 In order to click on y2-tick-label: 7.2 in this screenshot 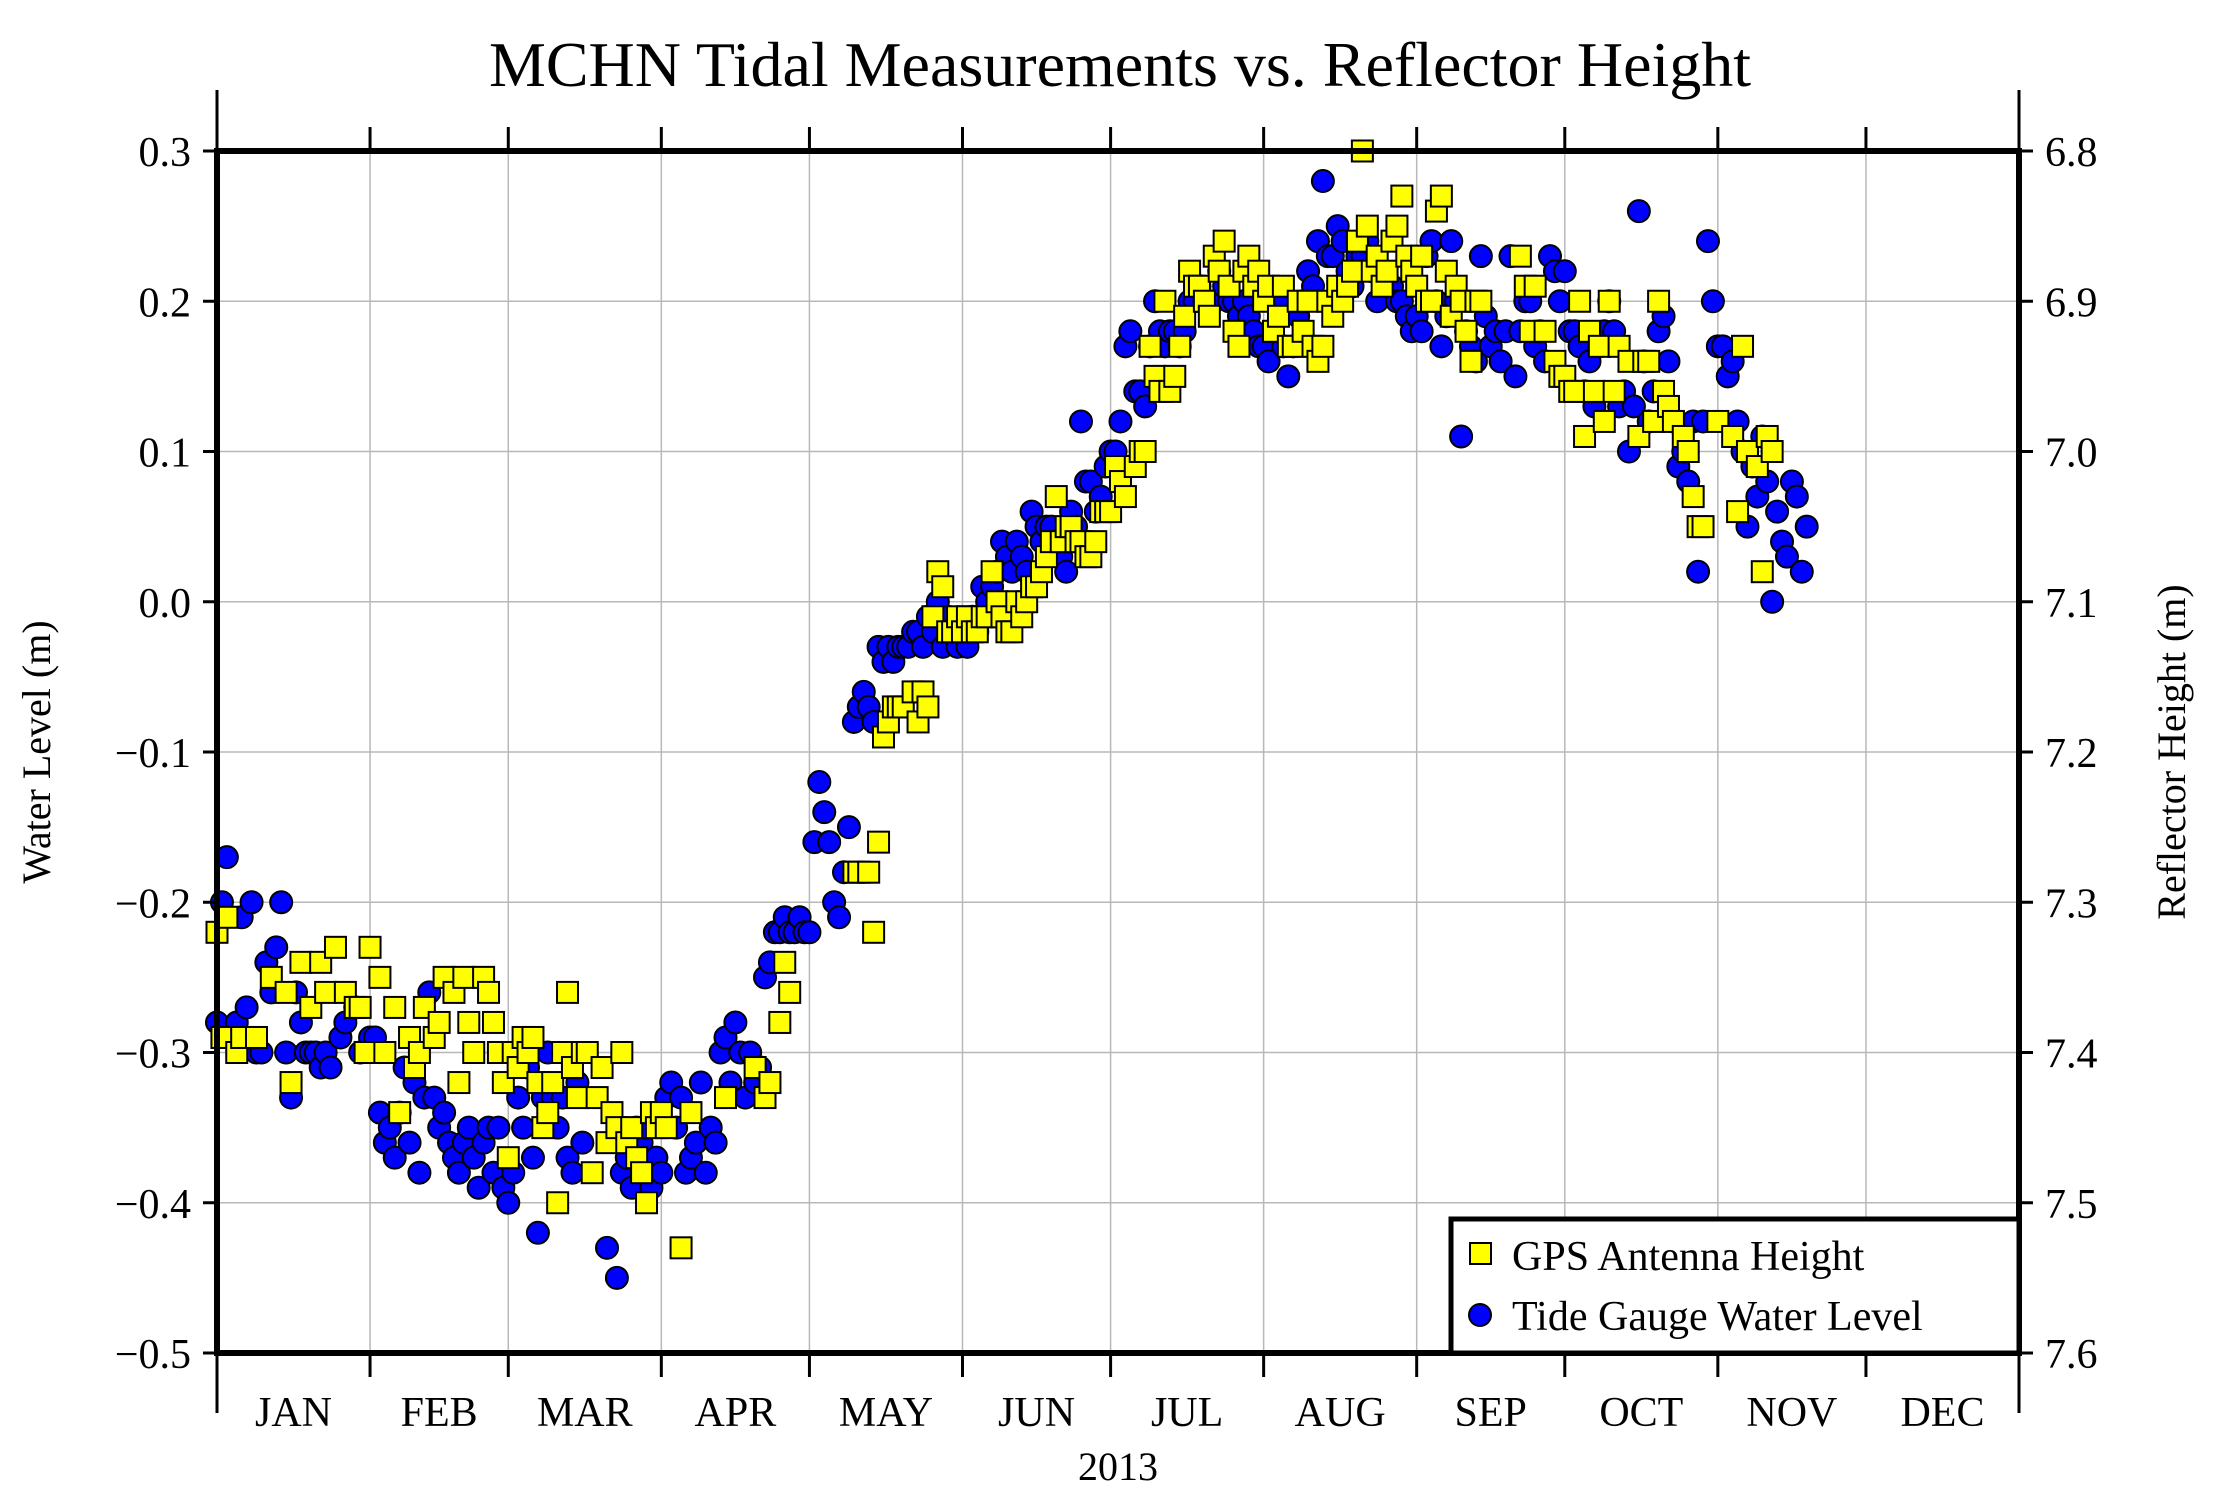, I will do `click(2071, 754)`.